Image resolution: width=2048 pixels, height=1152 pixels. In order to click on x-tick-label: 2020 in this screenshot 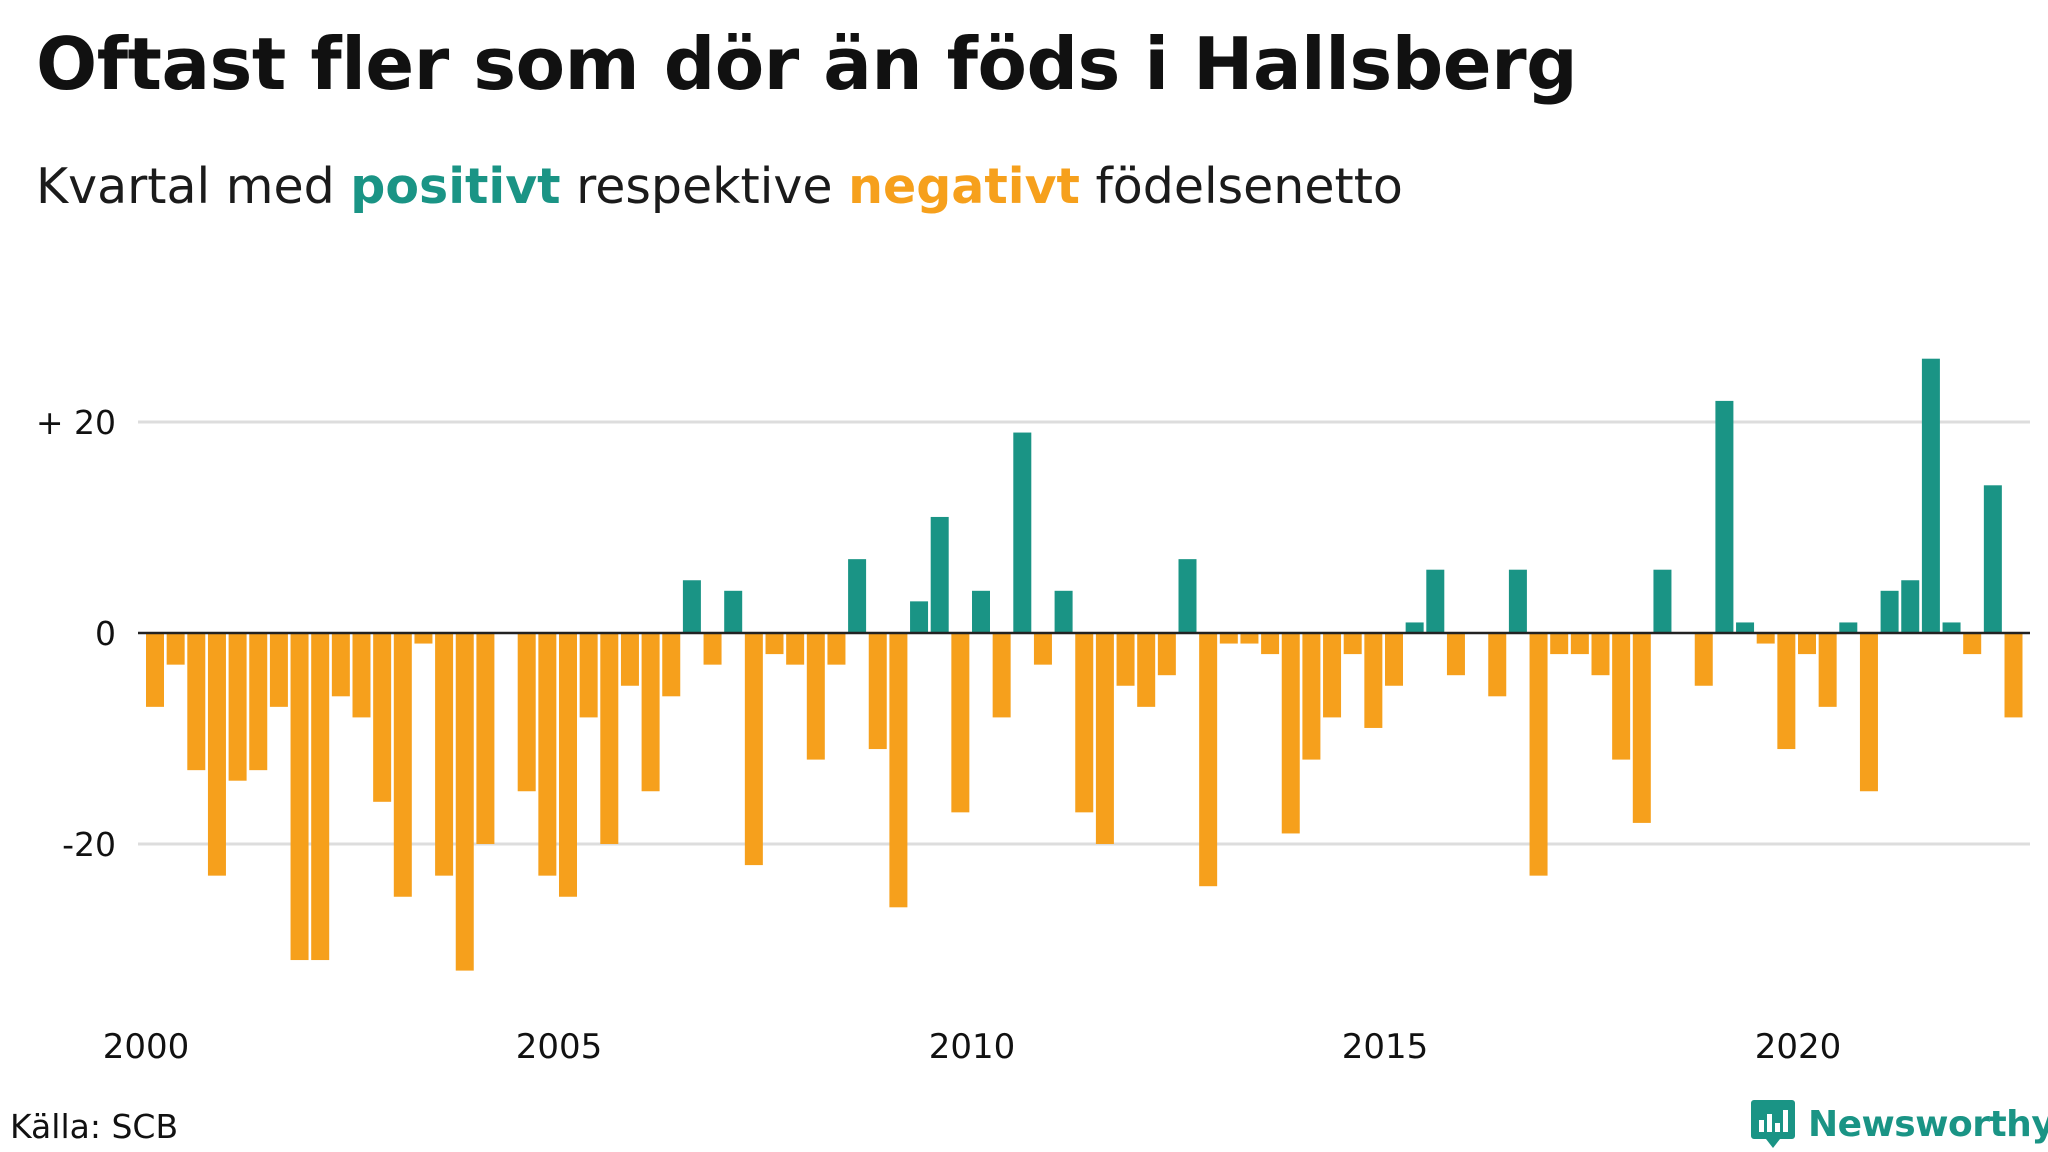, I will do `click(1798, 1047)`.